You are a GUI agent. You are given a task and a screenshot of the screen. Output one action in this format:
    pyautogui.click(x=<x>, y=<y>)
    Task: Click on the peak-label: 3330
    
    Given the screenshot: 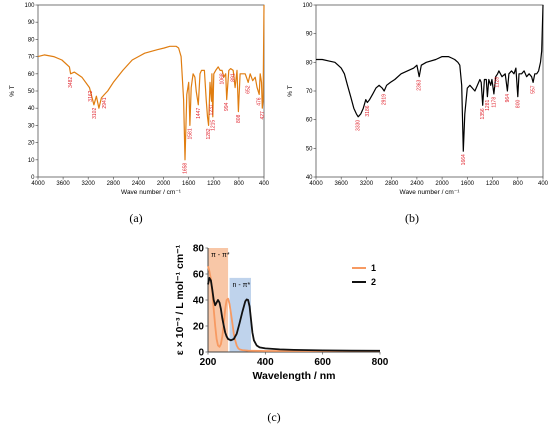 What is the action you would take?
    pyautogui.click(x=359, y=125)
    